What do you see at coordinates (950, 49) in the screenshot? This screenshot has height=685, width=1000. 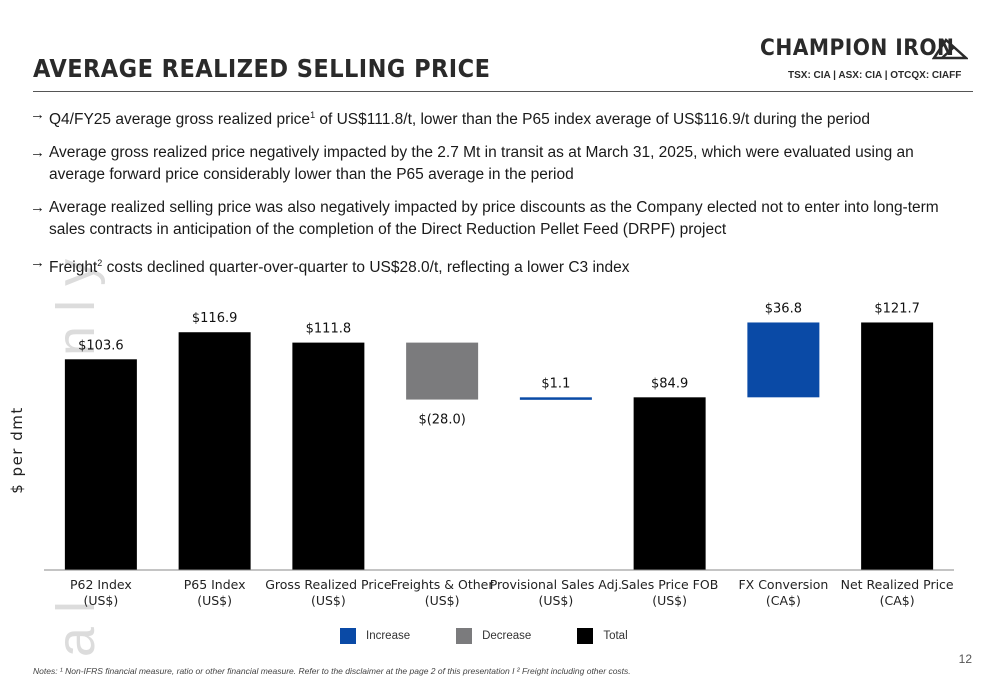 I see `mountain-logo-icon` at bounding box center [950, 49].